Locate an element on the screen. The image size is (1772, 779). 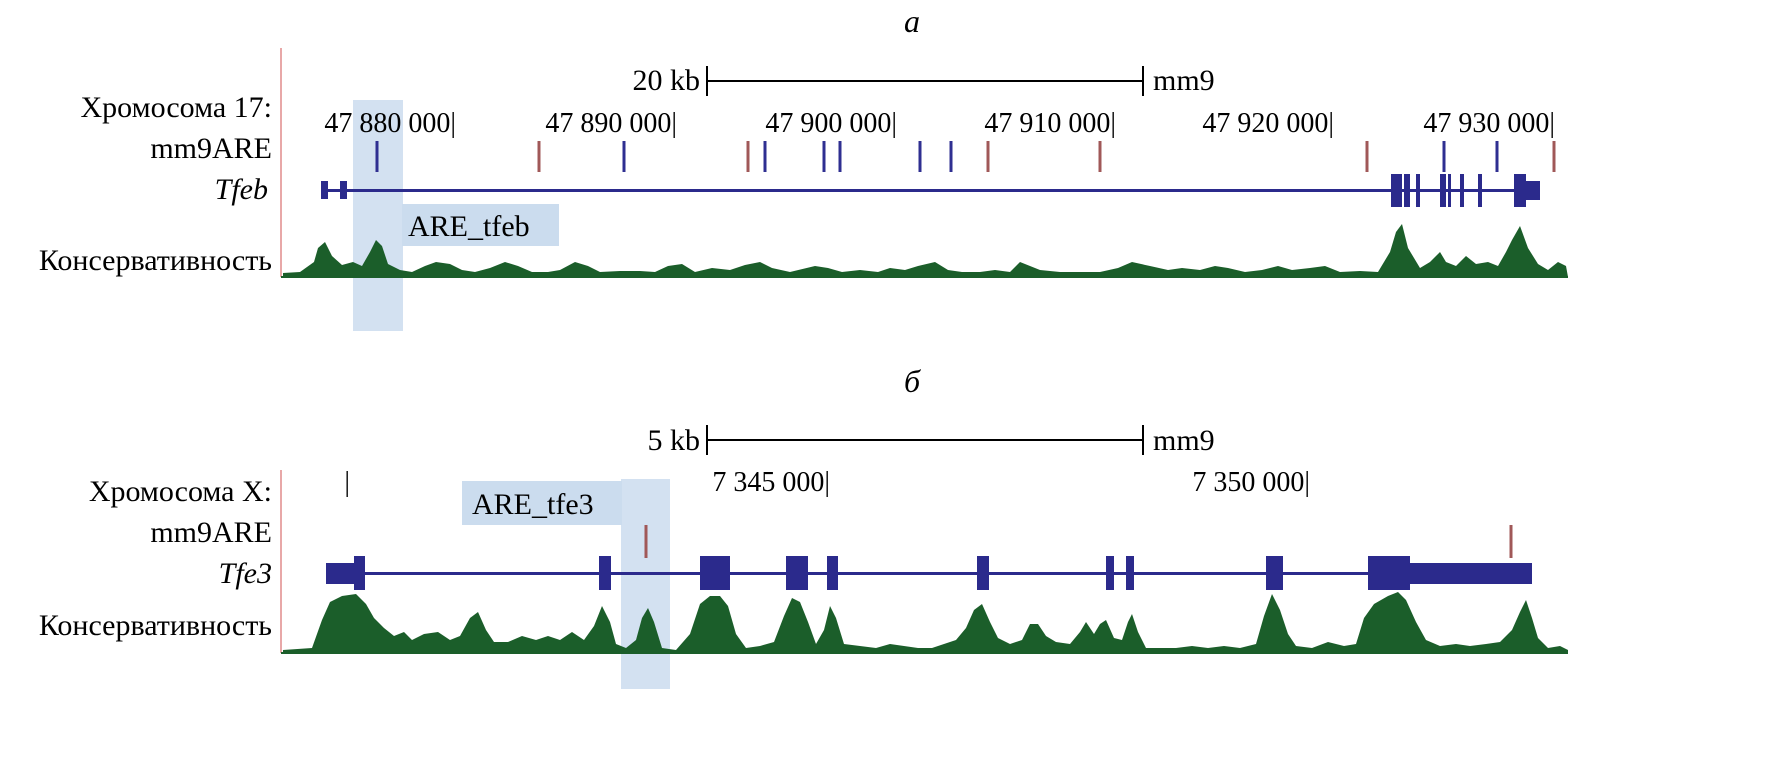
panel-b-letter: б is located at coordinates (912, 381).